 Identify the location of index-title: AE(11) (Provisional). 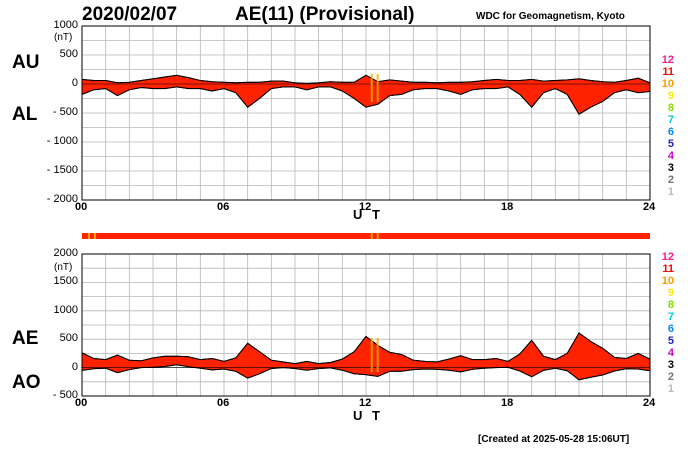
(325, 14).